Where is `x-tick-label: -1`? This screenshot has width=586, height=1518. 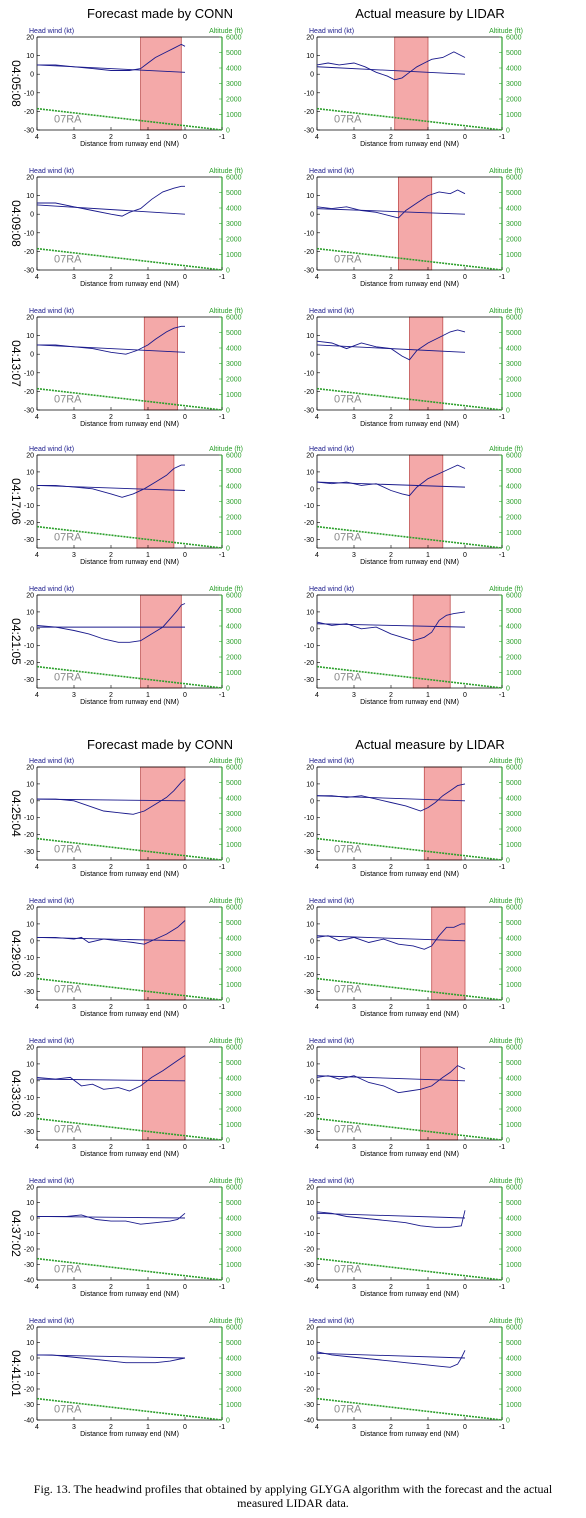
x-tick-label: -1 is located at coordinates (502, 867).